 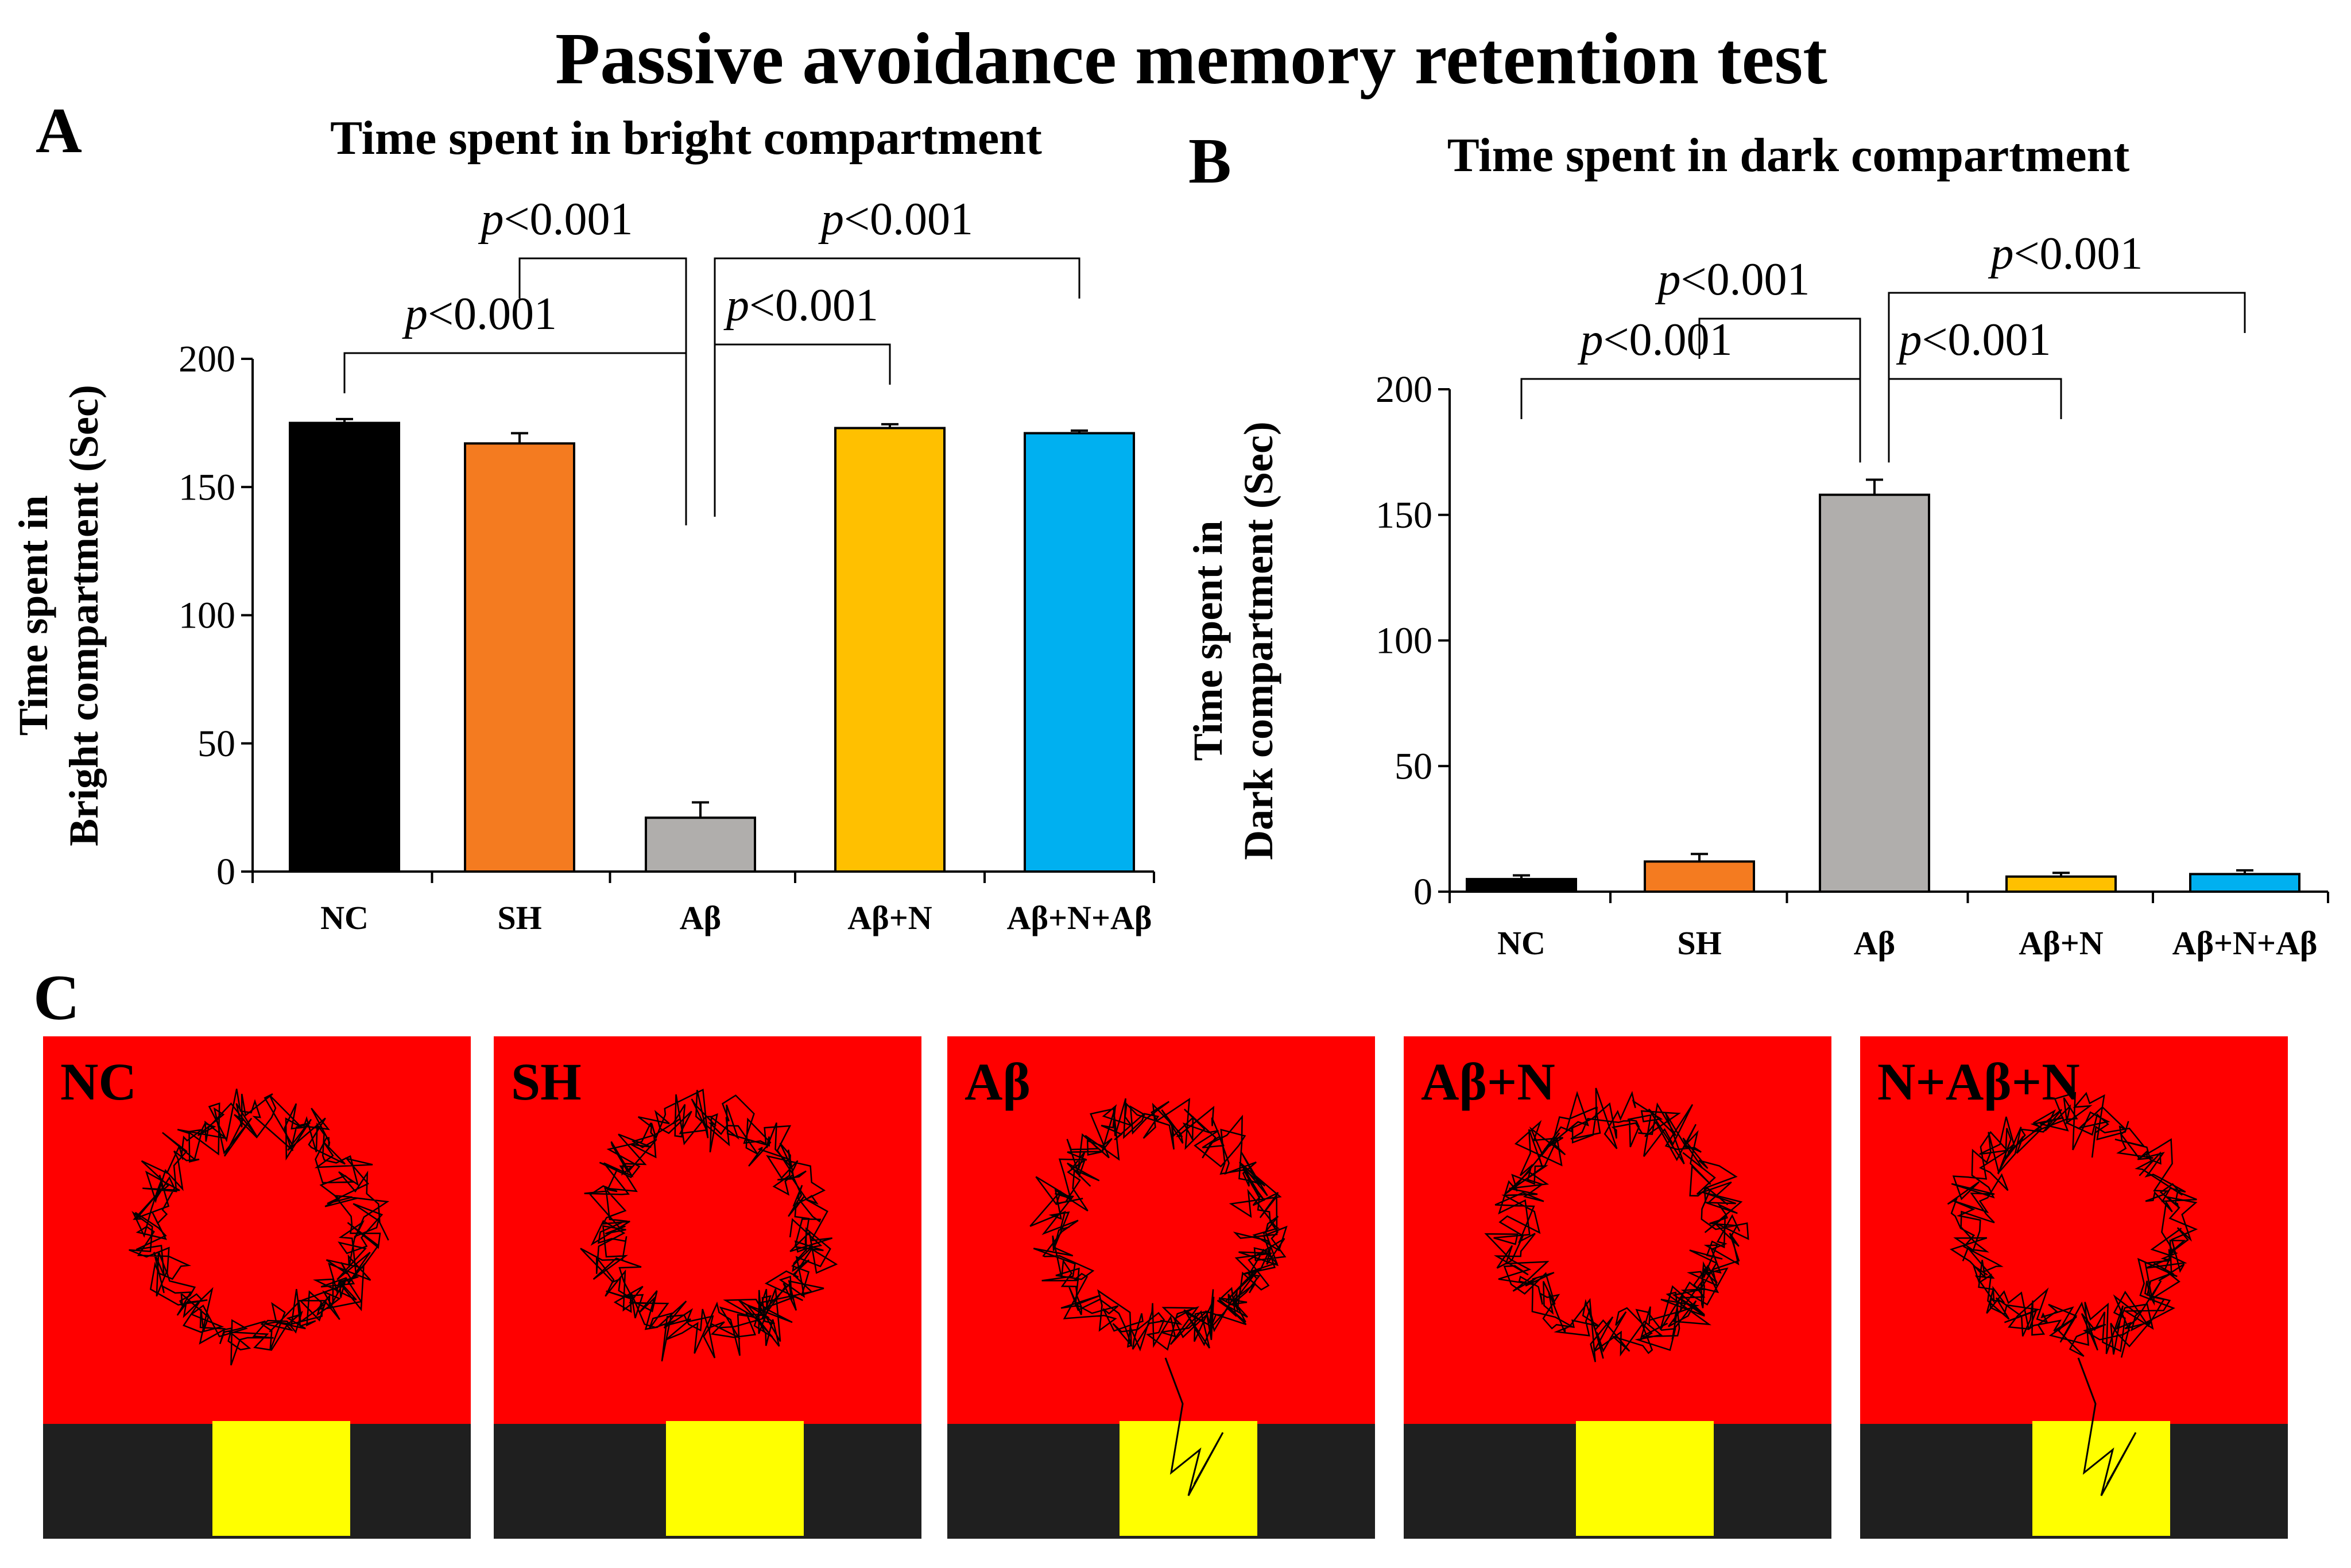 What do you see at coordinates (998, 1081) in the screenshot?
I see `tracking-label: Aβ` at bounding box center [998, 1081].